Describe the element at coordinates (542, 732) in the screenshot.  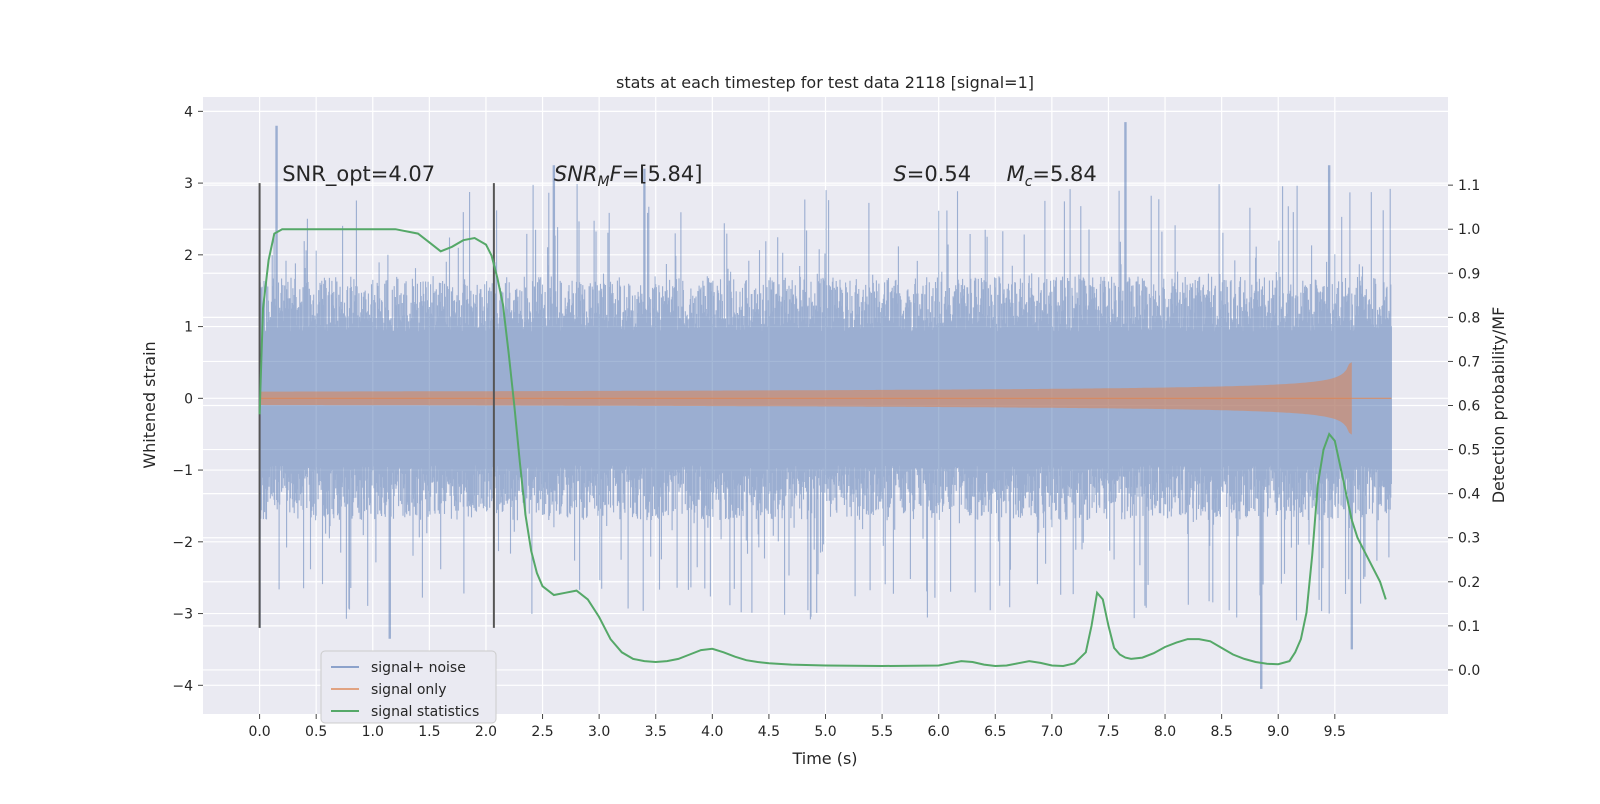
I see `x-tick-label: 2.5` at that location.